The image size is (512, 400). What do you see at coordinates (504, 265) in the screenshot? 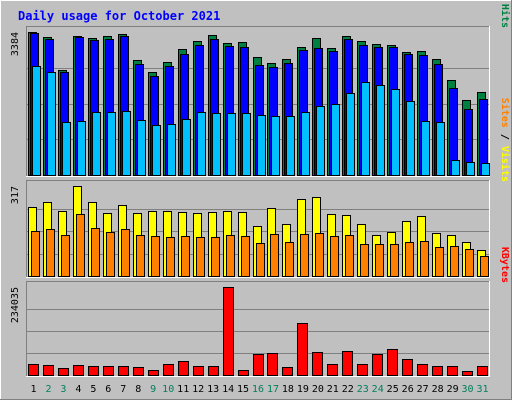
I see `panel-legend: KBytes` at bounding box center [504, 265].